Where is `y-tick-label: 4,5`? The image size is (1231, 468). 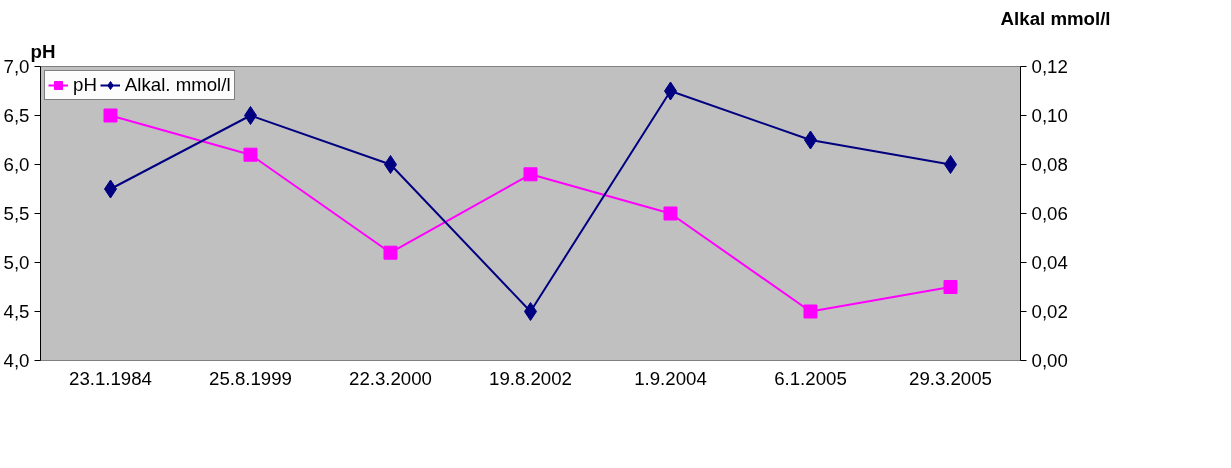 y-tick-label: 4,5 is located at coordinates (16, 311).